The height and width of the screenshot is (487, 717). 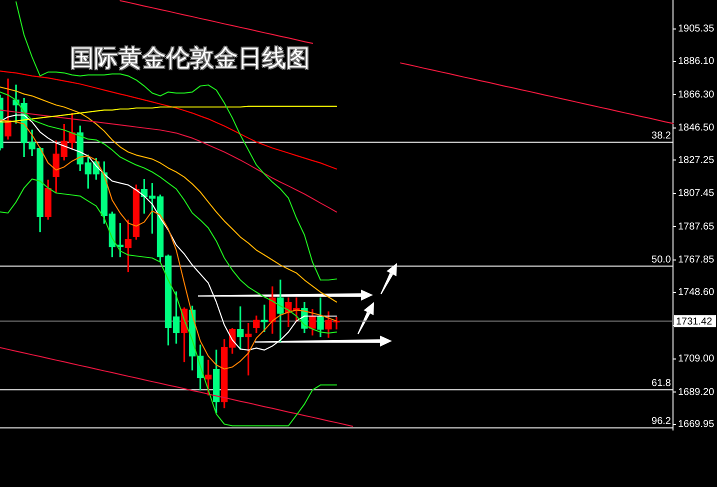 What do you see at coordinates (696, 260) in the screenshot?
I see `y-tick-label: 1767.85` at bounding box center [696, 260].